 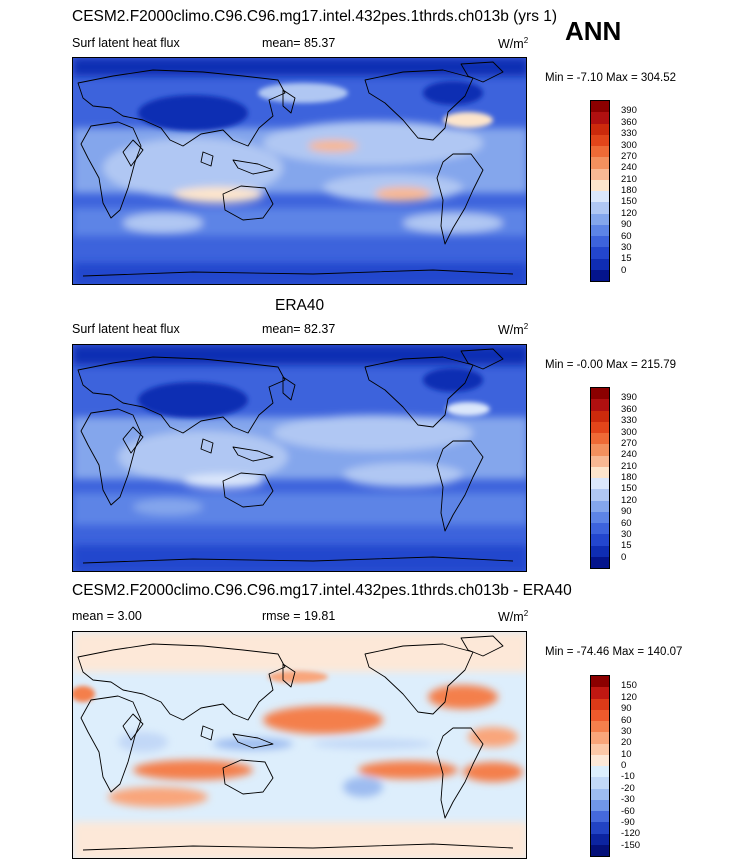 What do you see at coordinates (631, 845) in the screenshot?
I see `colorbar-tick-label: -150` at bounding box center [631, 845].